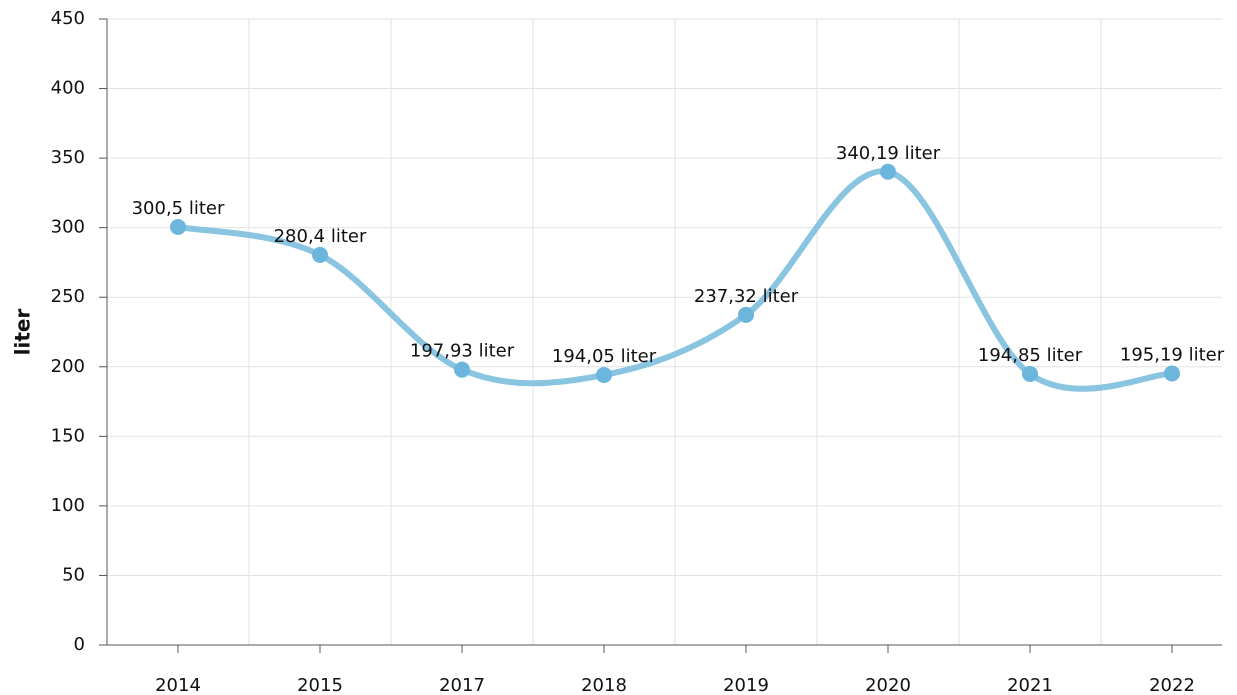 This screenshot has width=1237, height=695. Describe the element at coordinates (604, 356) in the screenshot. I see `data-label: 194,05 liter` at that location.